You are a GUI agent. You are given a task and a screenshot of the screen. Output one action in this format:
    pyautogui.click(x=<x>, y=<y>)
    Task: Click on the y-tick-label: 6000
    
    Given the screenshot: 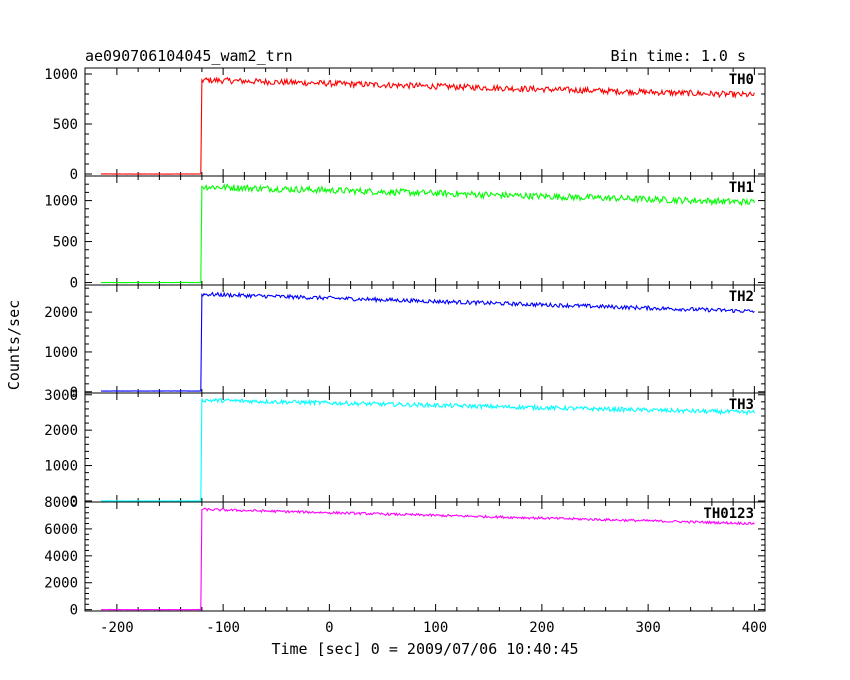 What is the action you would take?
    pyautogui.click(x=61, y=530)
    